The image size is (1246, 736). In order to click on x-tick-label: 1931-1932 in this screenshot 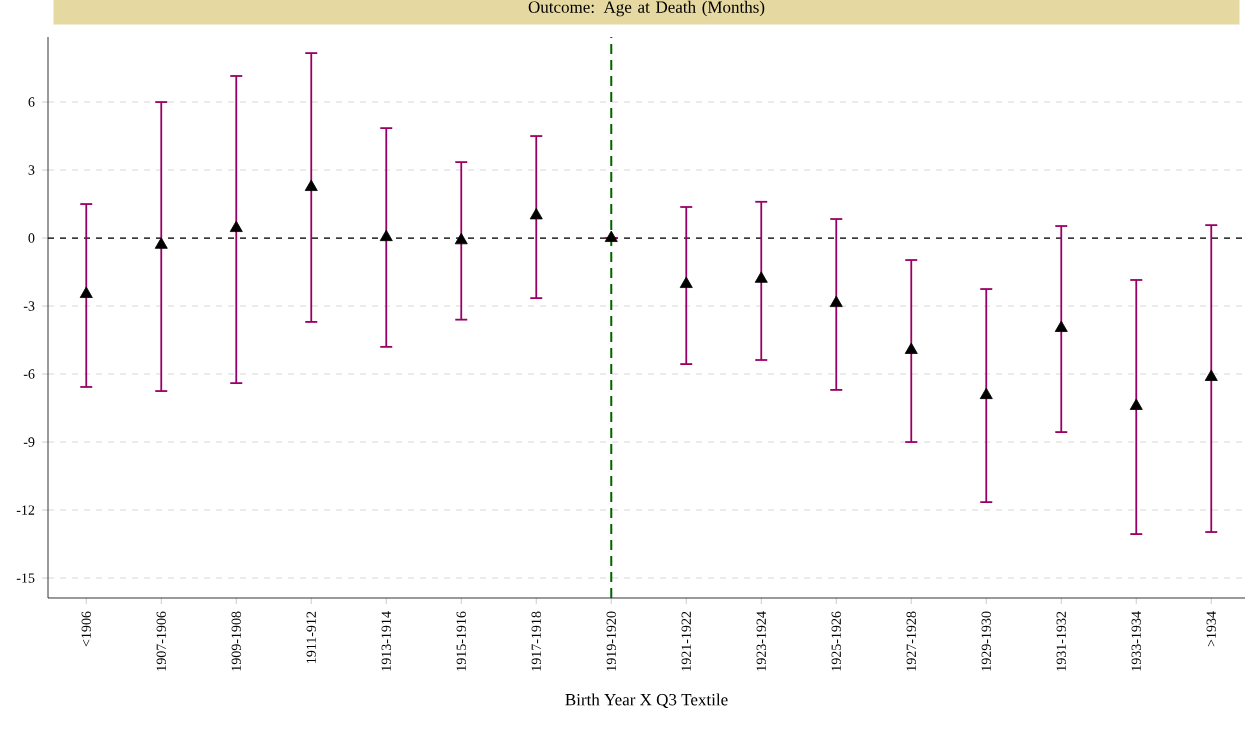, I will do `click(1061, 641)`.